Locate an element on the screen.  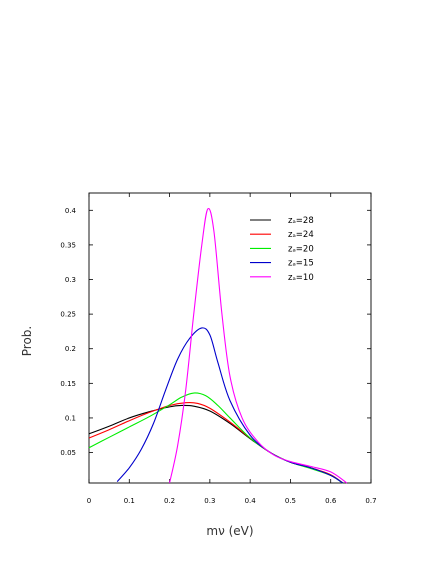
legend-label-2: zₐ=20 is located at coordinates (301, 249).